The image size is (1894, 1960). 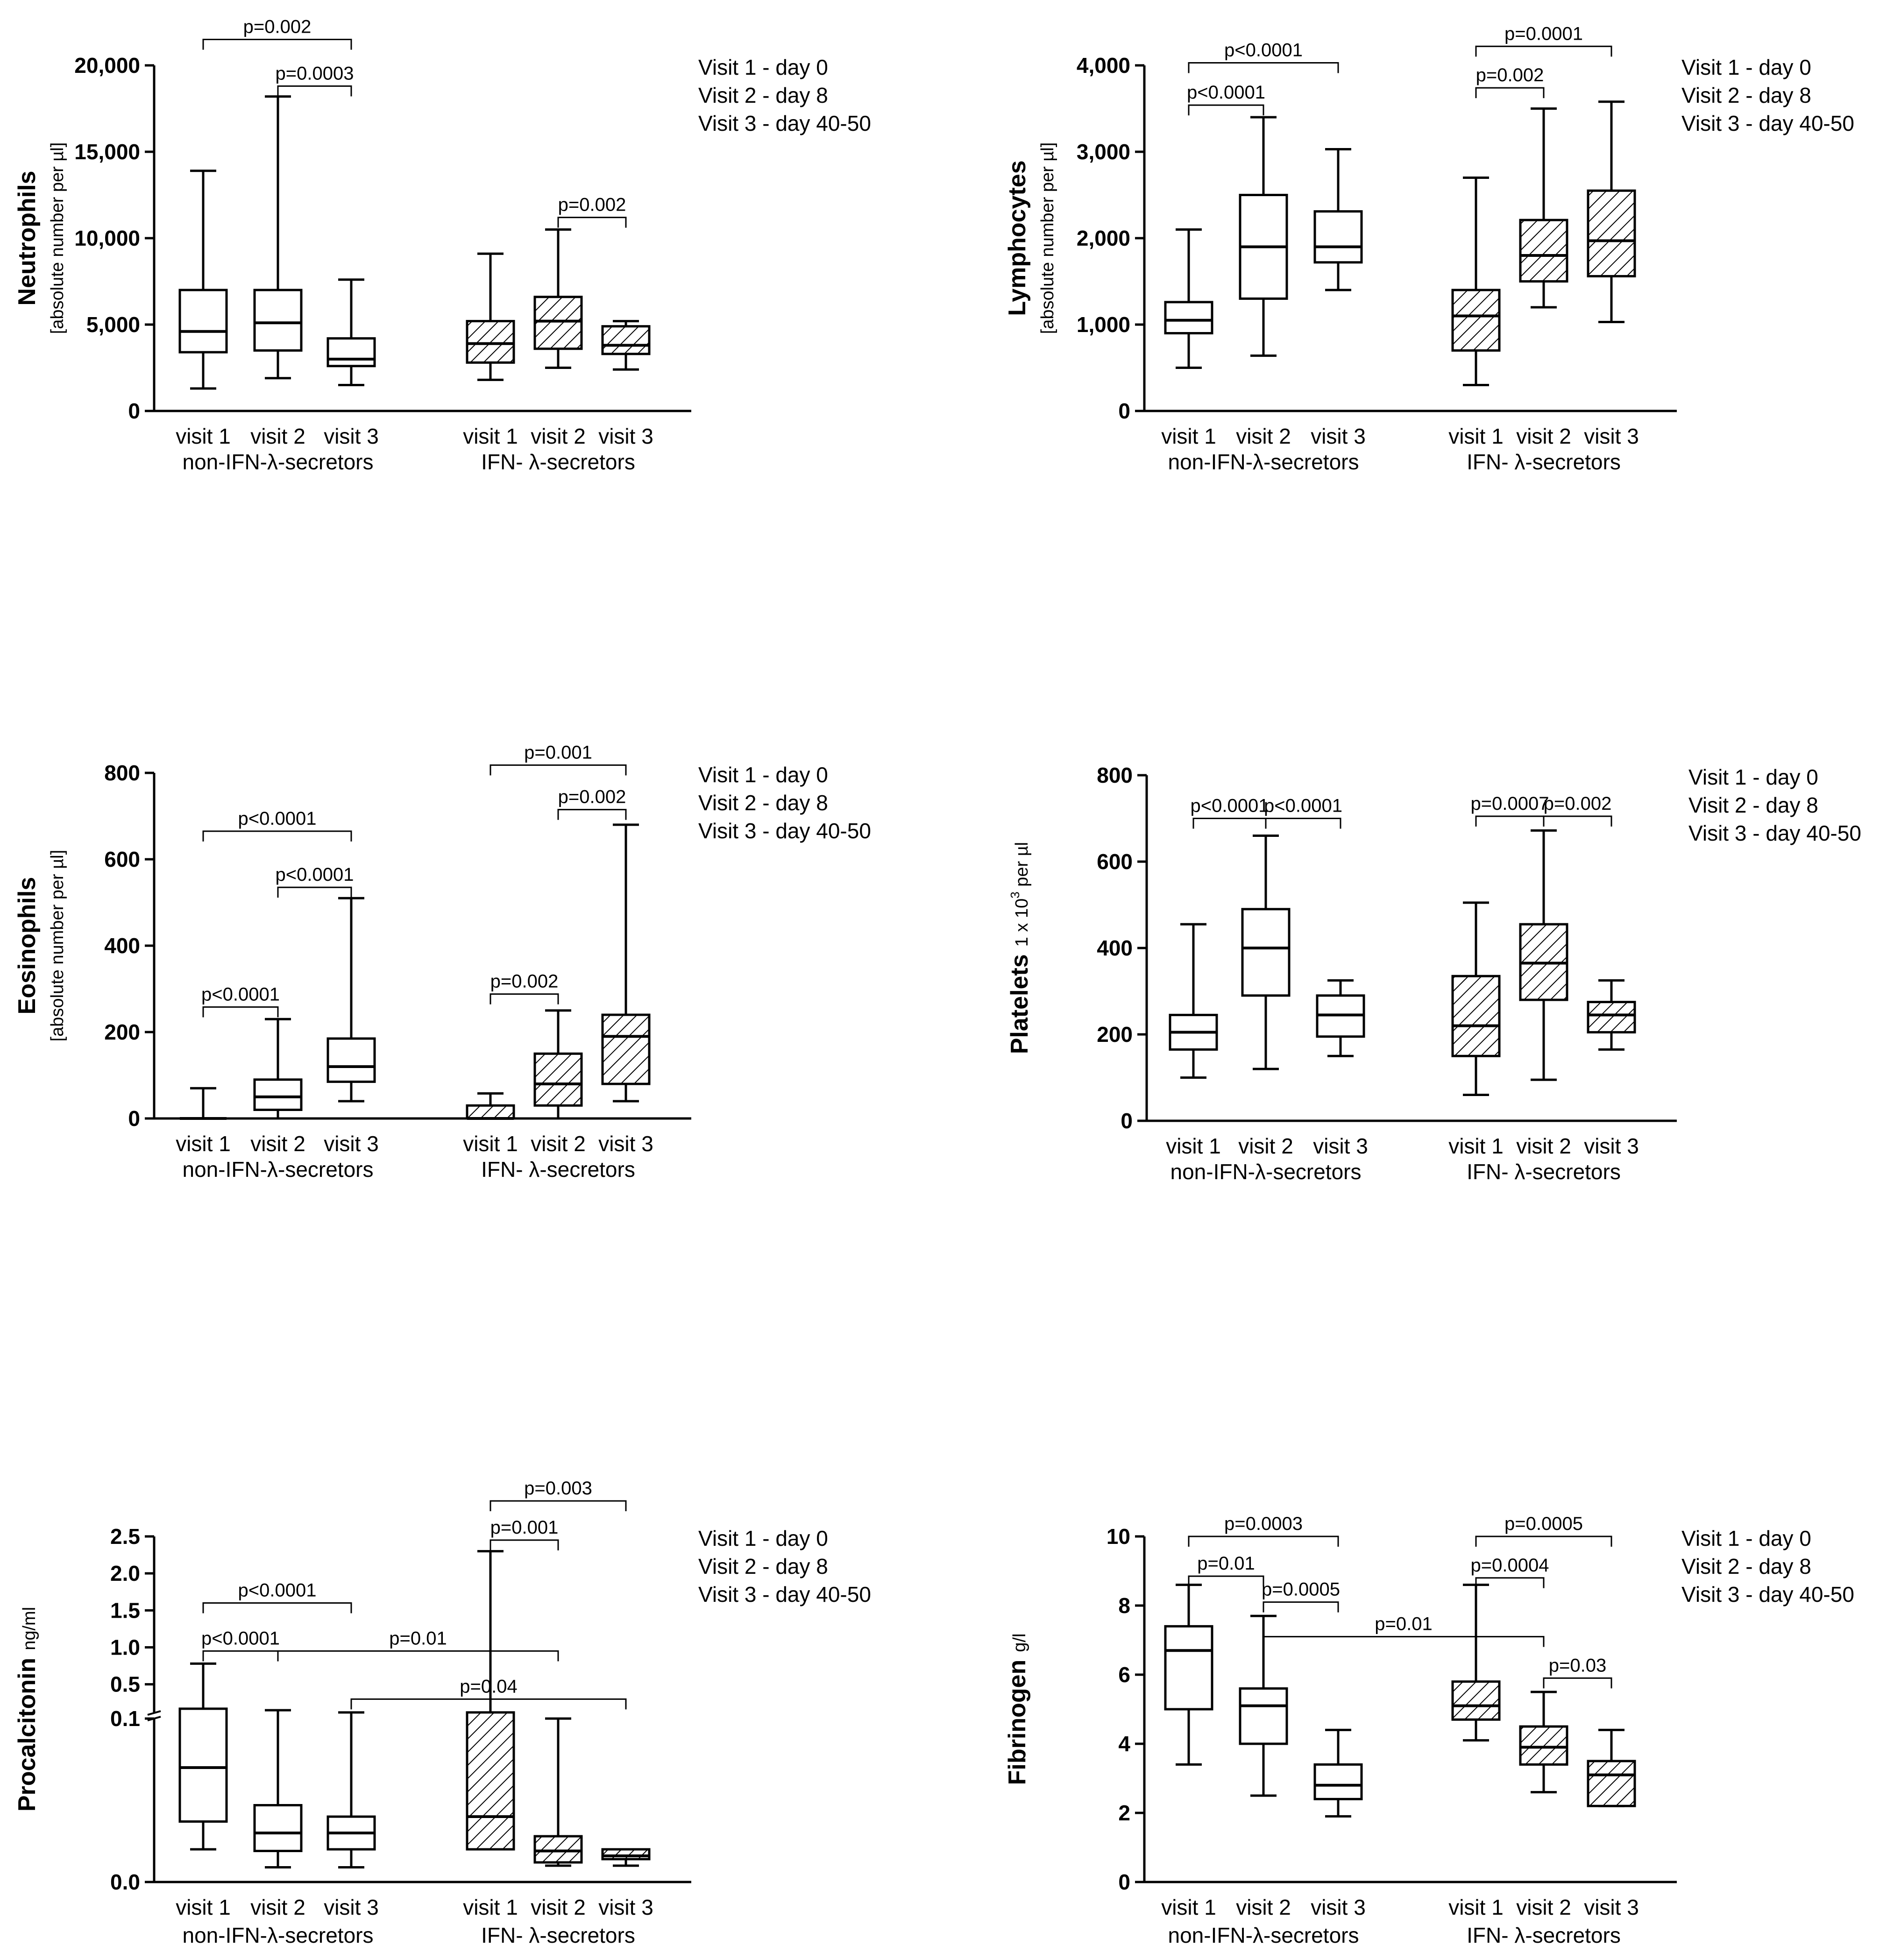 I want to click on significance-bracket: p=0.01, so click(x=1404, y=1630).